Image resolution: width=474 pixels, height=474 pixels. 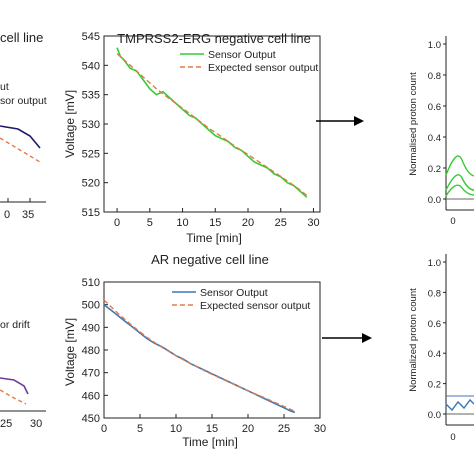 I want to click on left-top-tick-label-35: 35, so click(x=28, y=215).